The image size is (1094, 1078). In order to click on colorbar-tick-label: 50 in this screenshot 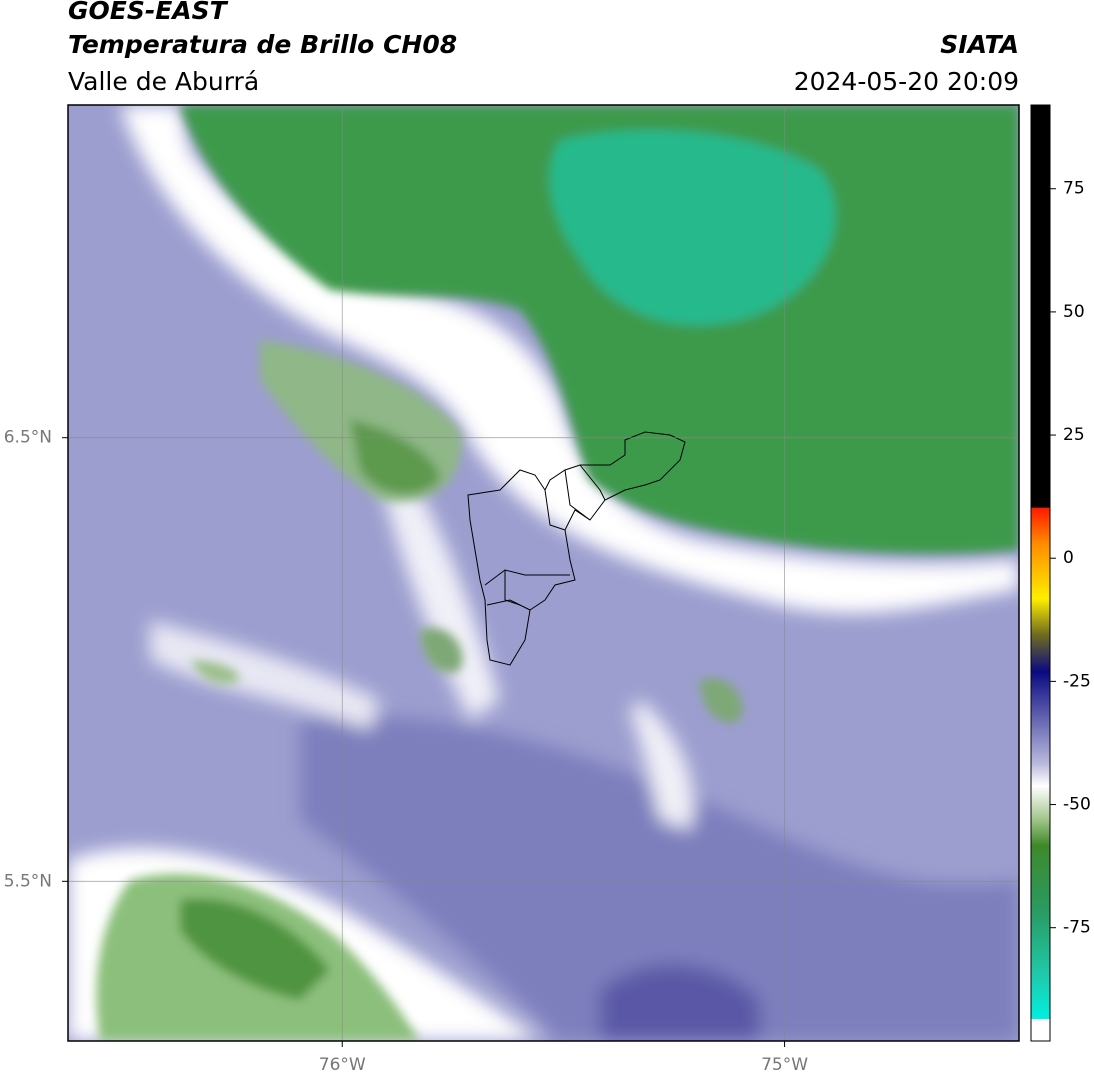, I will do `click(1074, 312)`.